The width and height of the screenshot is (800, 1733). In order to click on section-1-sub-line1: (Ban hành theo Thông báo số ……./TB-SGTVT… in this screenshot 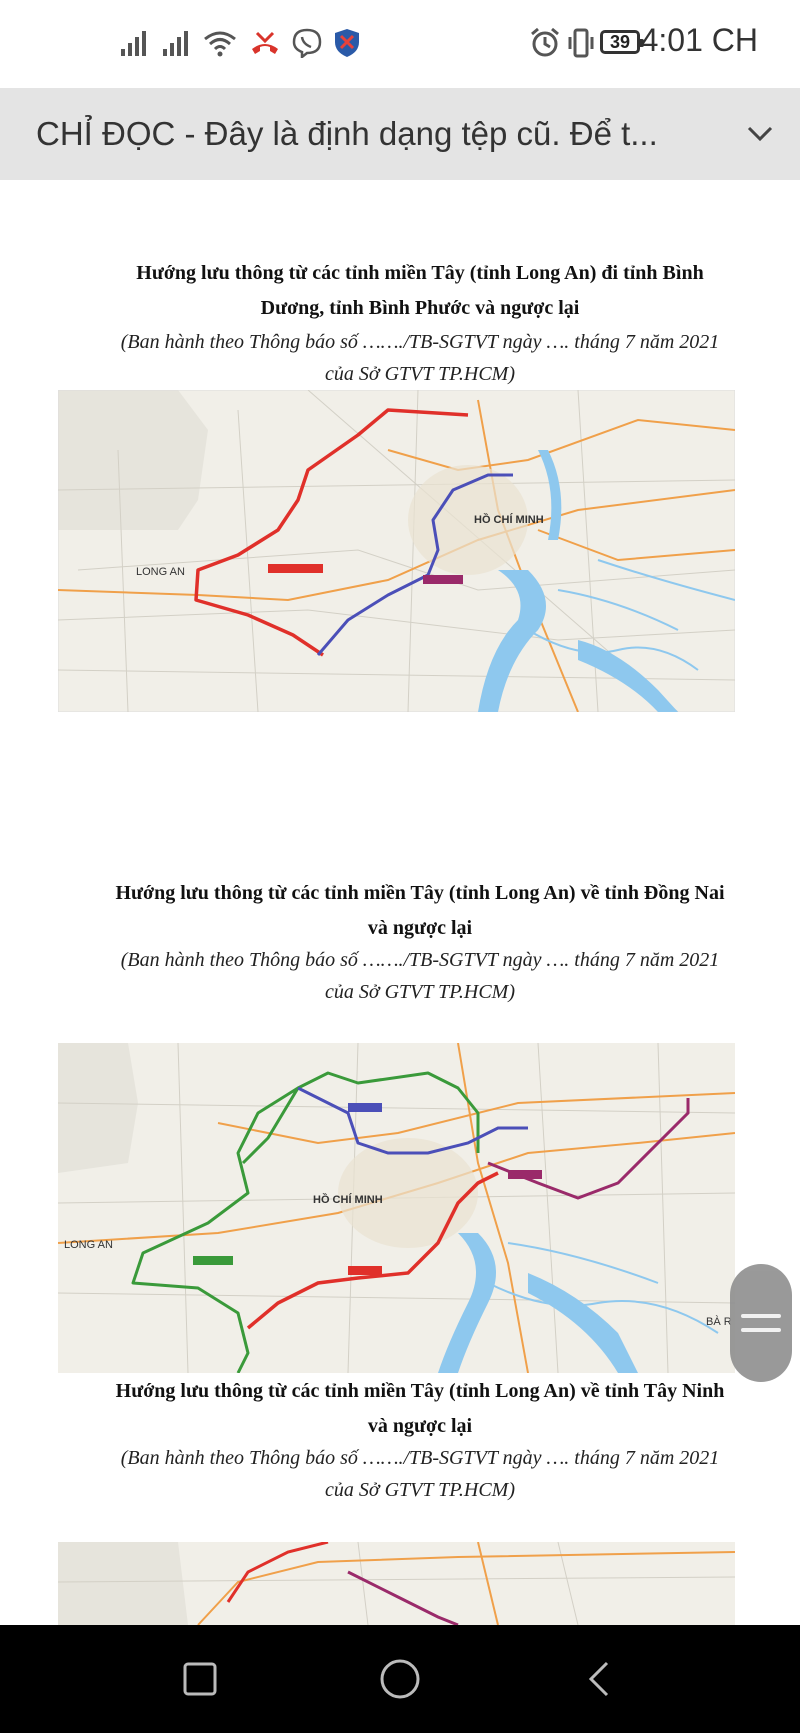, I will do `click(420, 342)`.